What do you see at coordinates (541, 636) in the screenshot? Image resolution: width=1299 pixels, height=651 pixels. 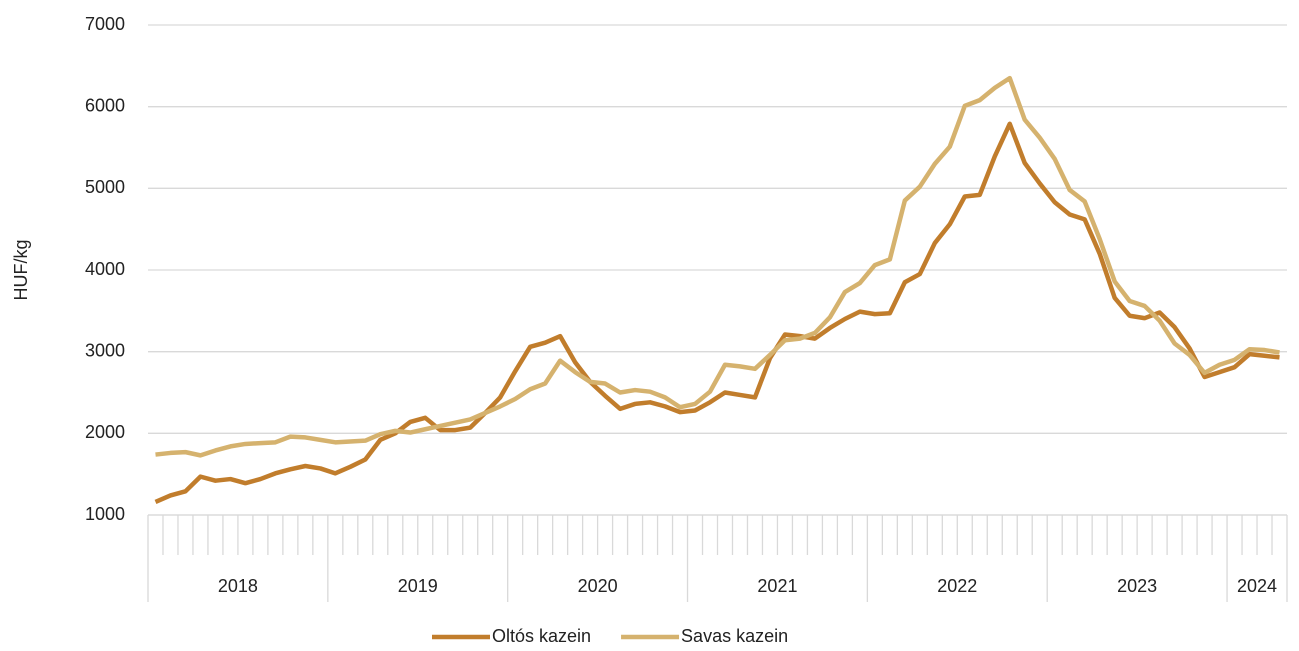 I see `legend-label: Oltós kazein` at bounding box center [541, 636].